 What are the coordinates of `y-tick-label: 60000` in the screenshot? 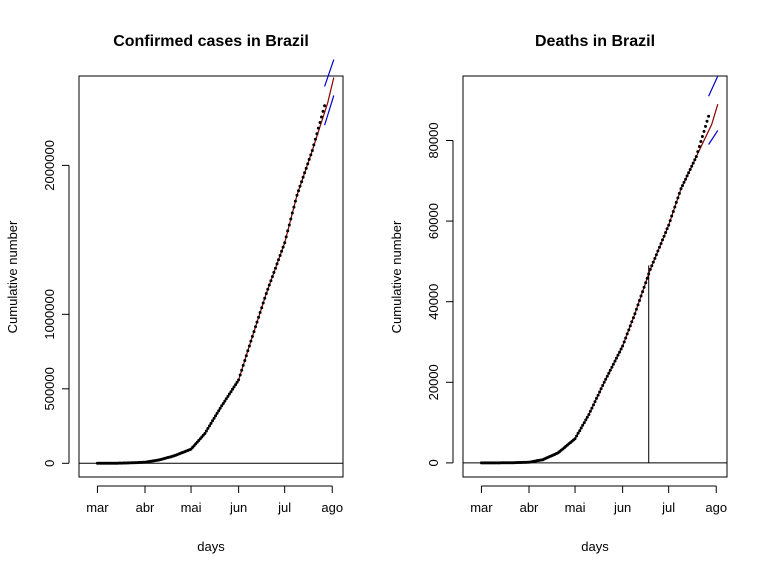 It's located at (433, 221).